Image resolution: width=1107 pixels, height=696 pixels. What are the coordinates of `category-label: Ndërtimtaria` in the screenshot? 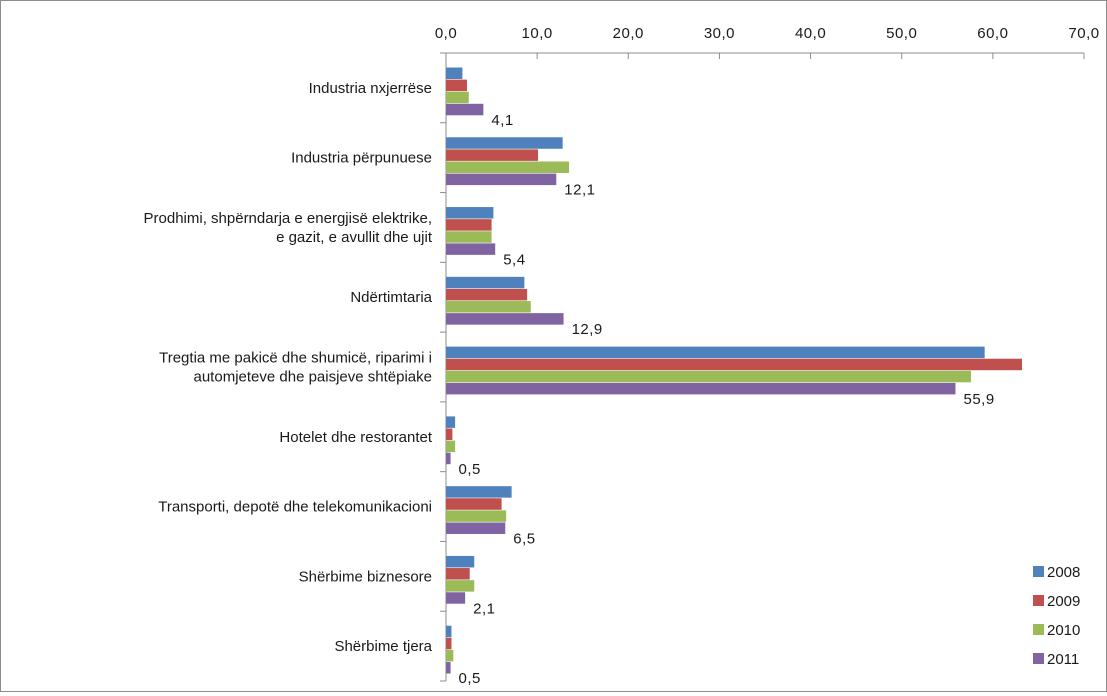 It's located at (391, 297).